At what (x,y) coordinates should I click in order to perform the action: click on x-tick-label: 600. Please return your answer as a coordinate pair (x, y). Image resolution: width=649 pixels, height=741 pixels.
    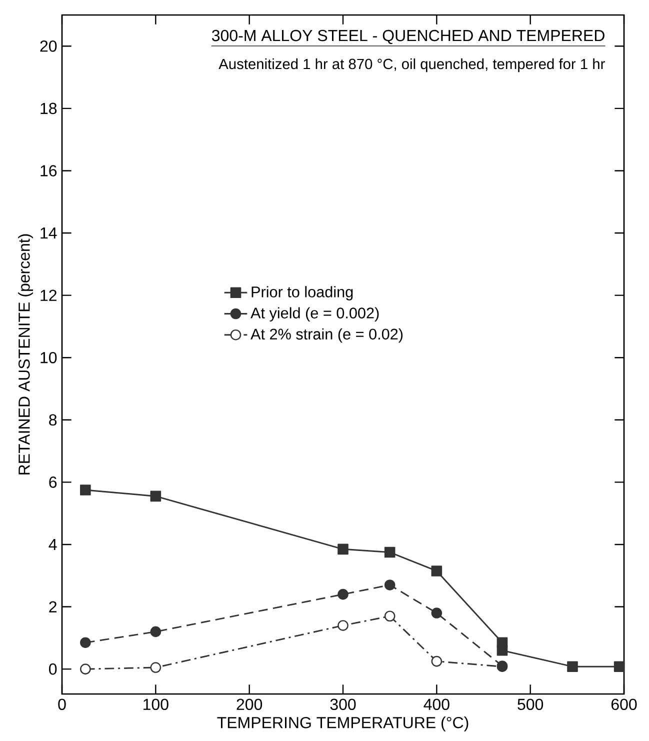
    Looking at the image, I should click on (624, 704).